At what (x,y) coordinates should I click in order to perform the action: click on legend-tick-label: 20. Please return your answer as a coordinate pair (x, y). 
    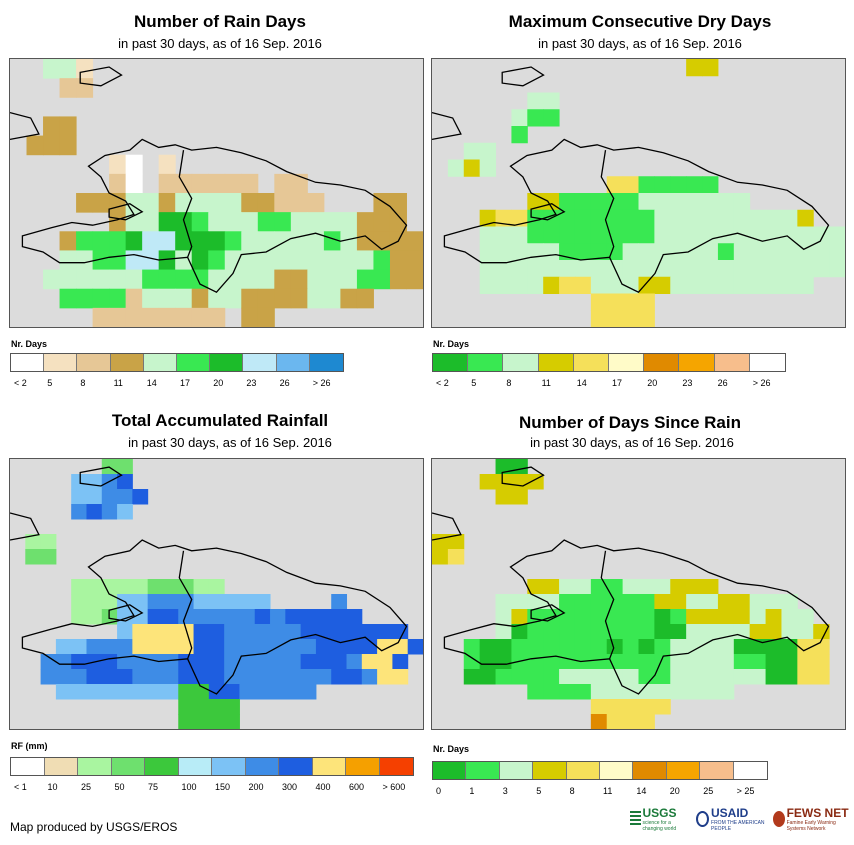
    Looking at the image, I should click on (652, 383).